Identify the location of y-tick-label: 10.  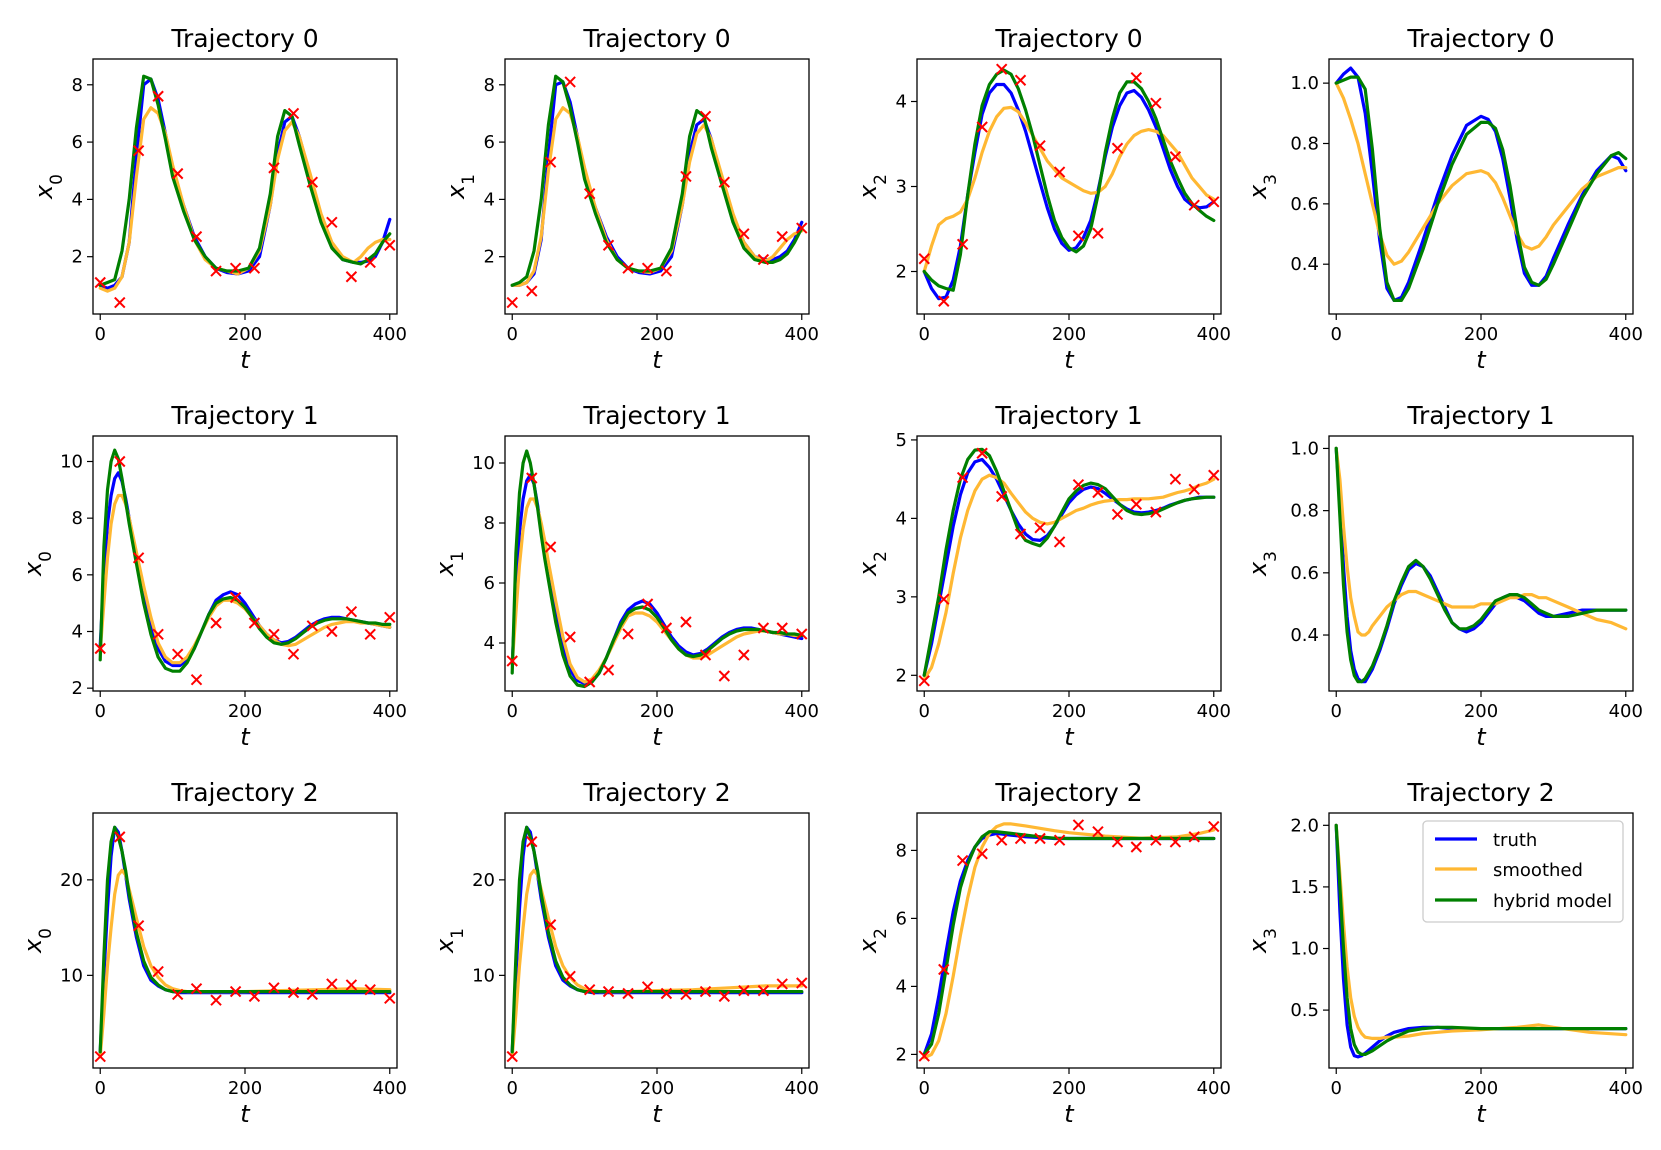
(483, 463).